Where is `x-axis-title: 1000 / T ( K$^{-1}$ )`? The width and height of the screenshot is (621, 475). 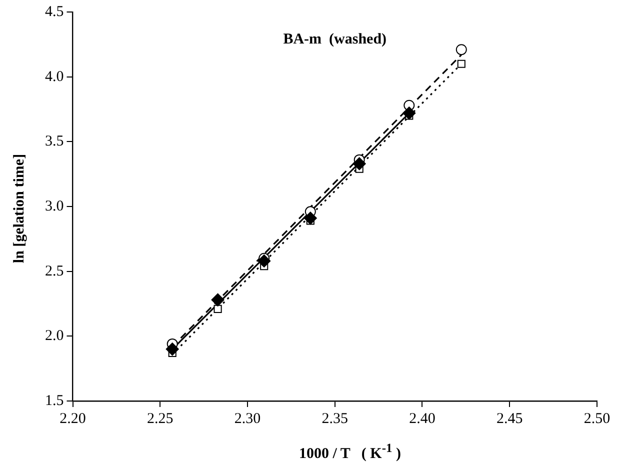
x-axis-title: 1000 / T ( K$^{-1}$ ) is located at coordinates (350, 452).